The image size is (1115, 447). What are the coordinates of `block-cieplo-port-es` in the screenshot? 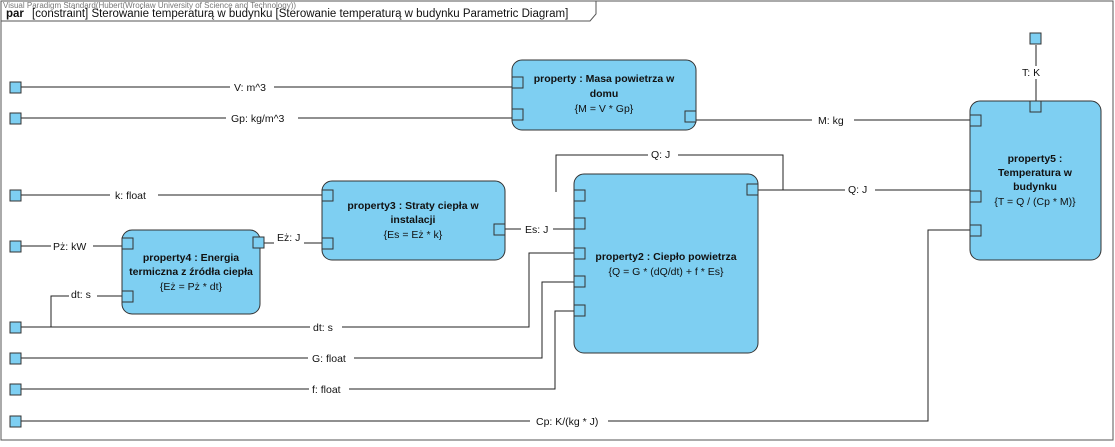 It's located at (579, 223).